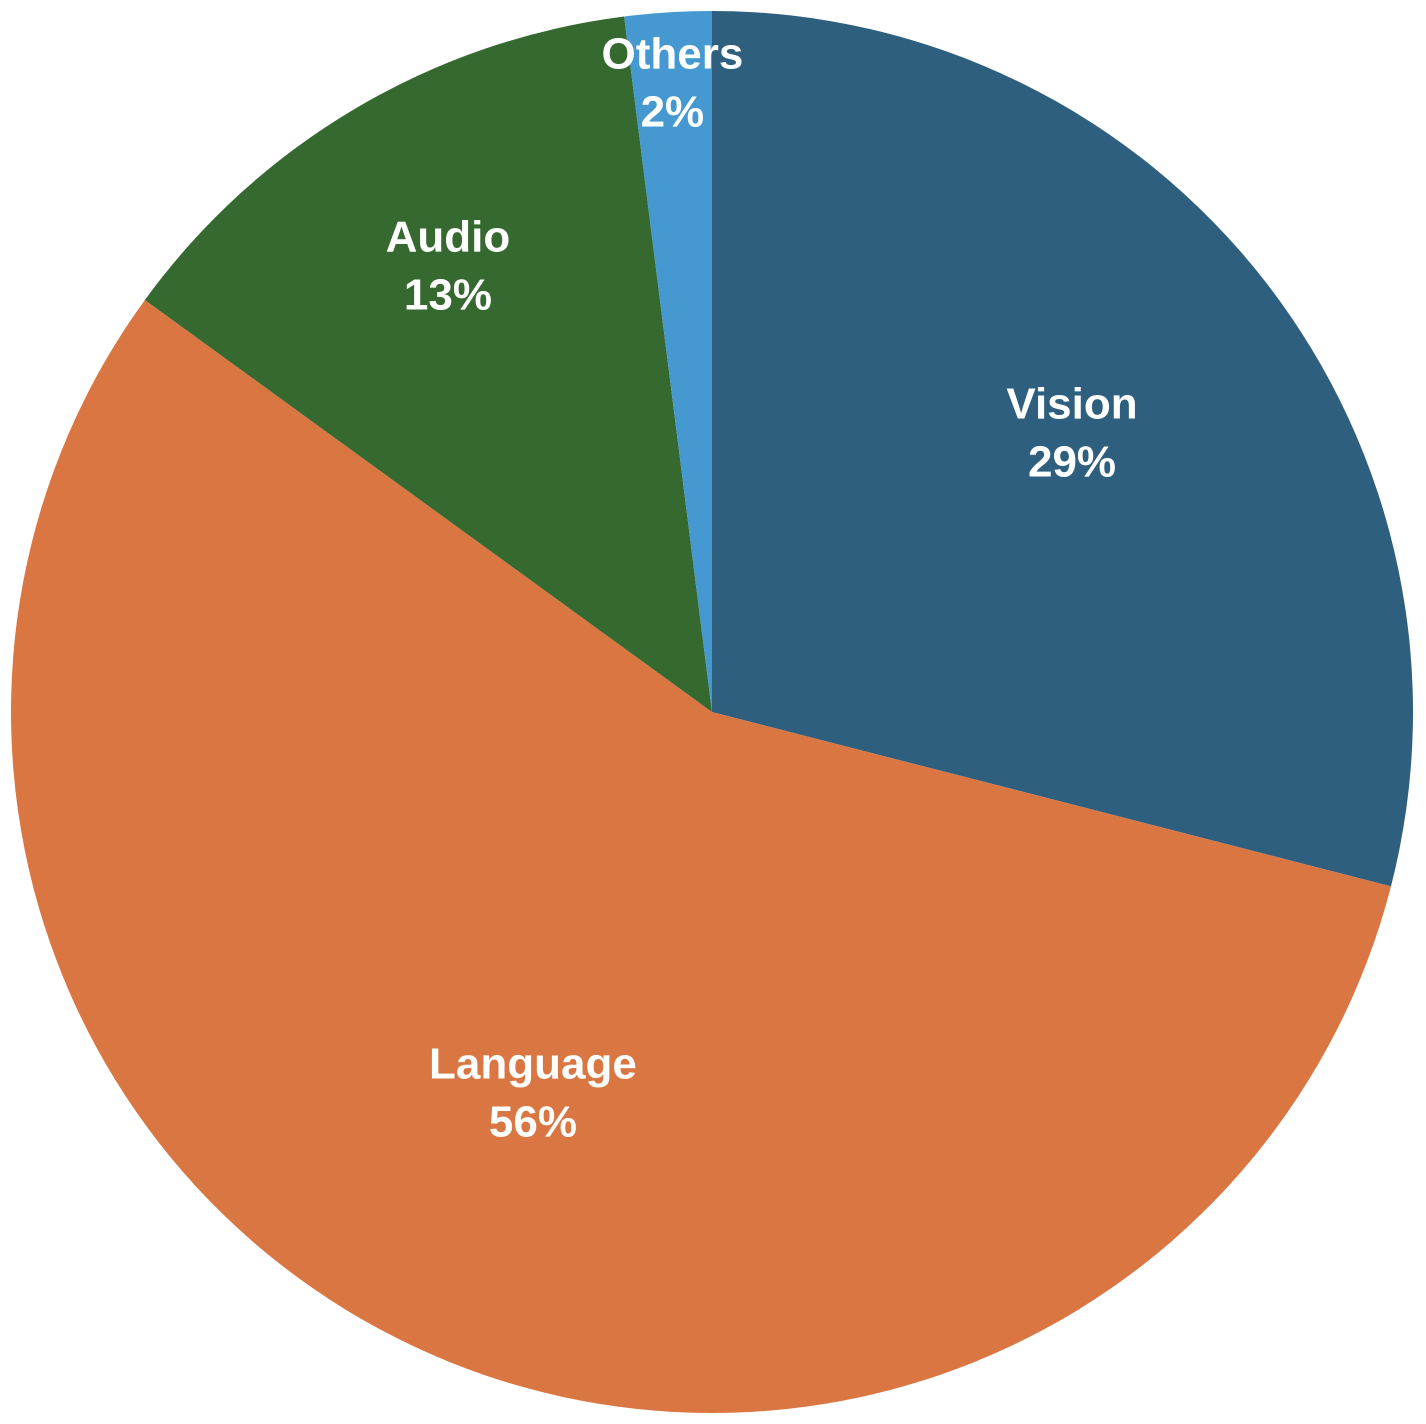 The width and height of the screenshot is (1426, 1424). What do you see at coordinates (448, 236) in the screenshot?
I see `slice-label-audio: Audio` at bounding box center [448, 236].